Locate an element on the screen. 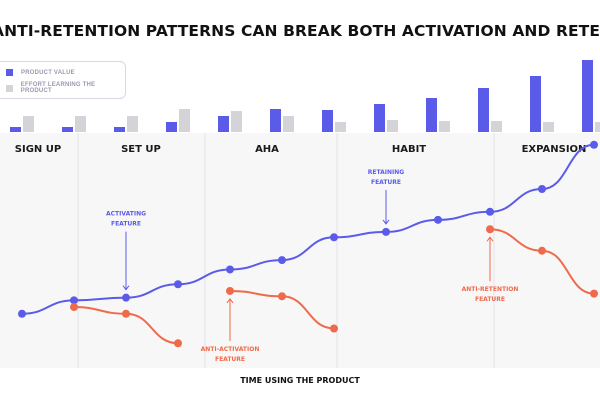 This screenshot has height=400, width=600. annotation-anti-retention-feature-line-2: FEATURE is located at coordinates (490, 299).